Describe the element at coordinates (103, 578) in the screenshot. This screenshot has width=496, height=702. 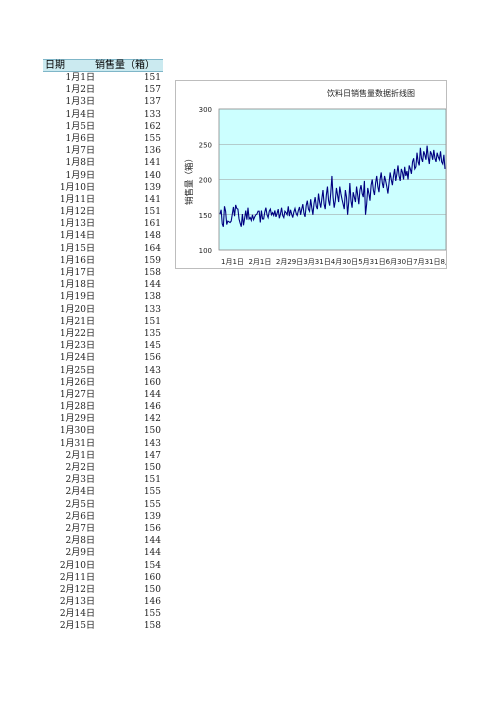
I see `table-row: 2月11日 160` at that location.